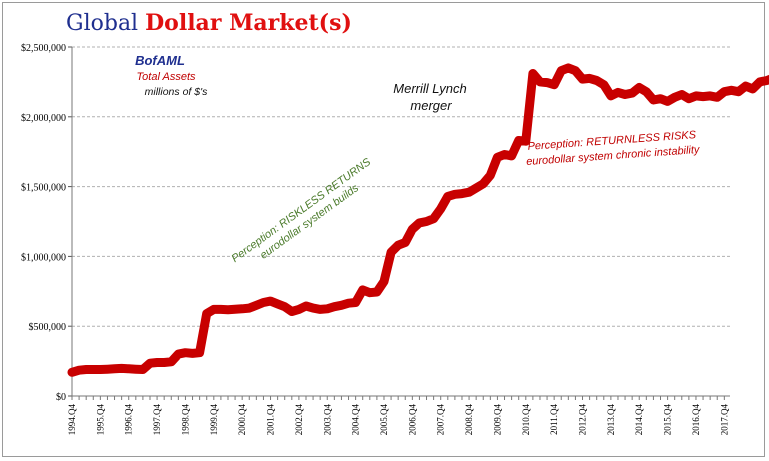 The width and height of the screenshot is (769, 461). Describe the element at coordinates (526, 420) in the screenshot. I see `x-tick-label: 2010.Q4` at that location.